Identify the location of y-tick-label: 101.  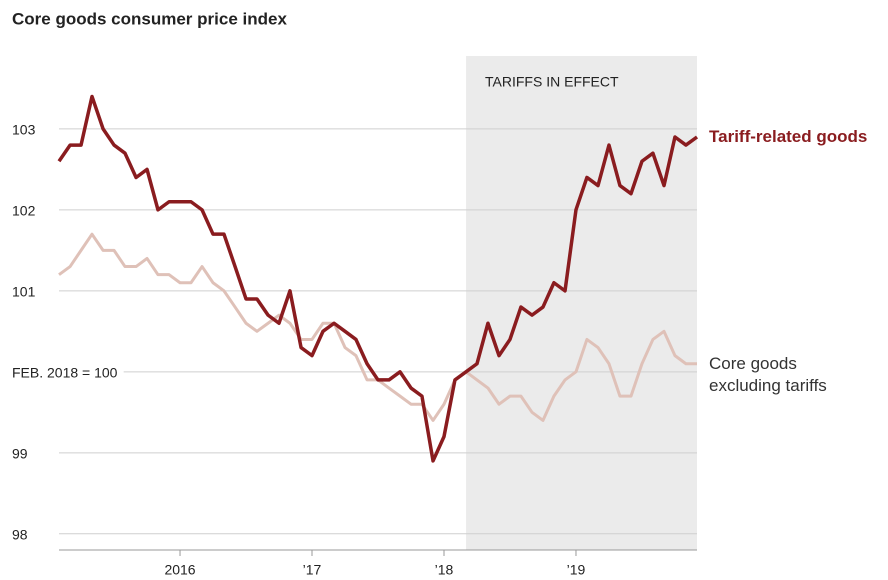
(24, 292).